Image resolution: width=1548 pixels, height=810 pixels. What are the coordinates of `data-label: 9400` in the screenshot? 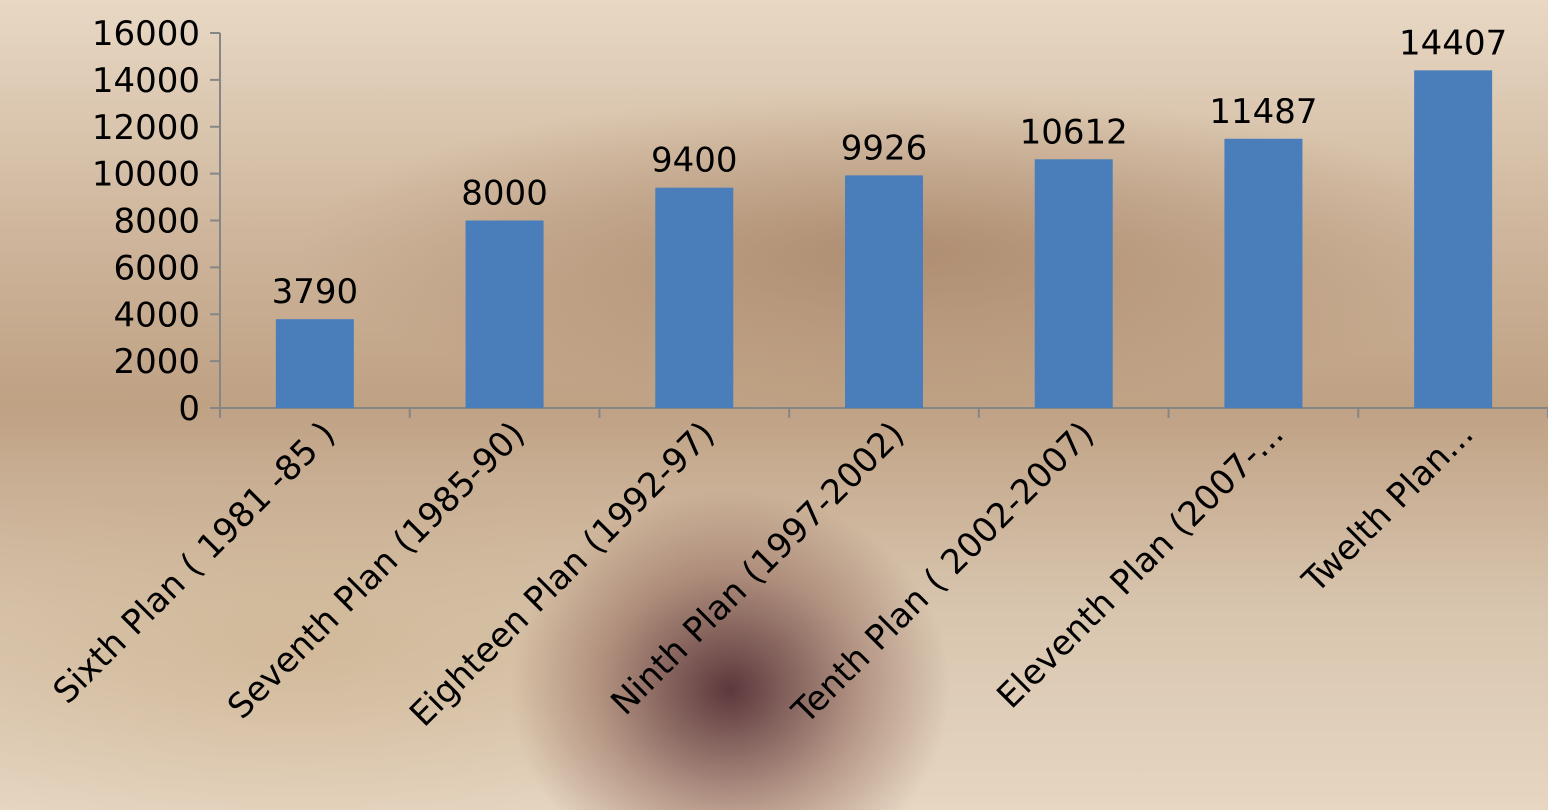 It's located at (694, 161).